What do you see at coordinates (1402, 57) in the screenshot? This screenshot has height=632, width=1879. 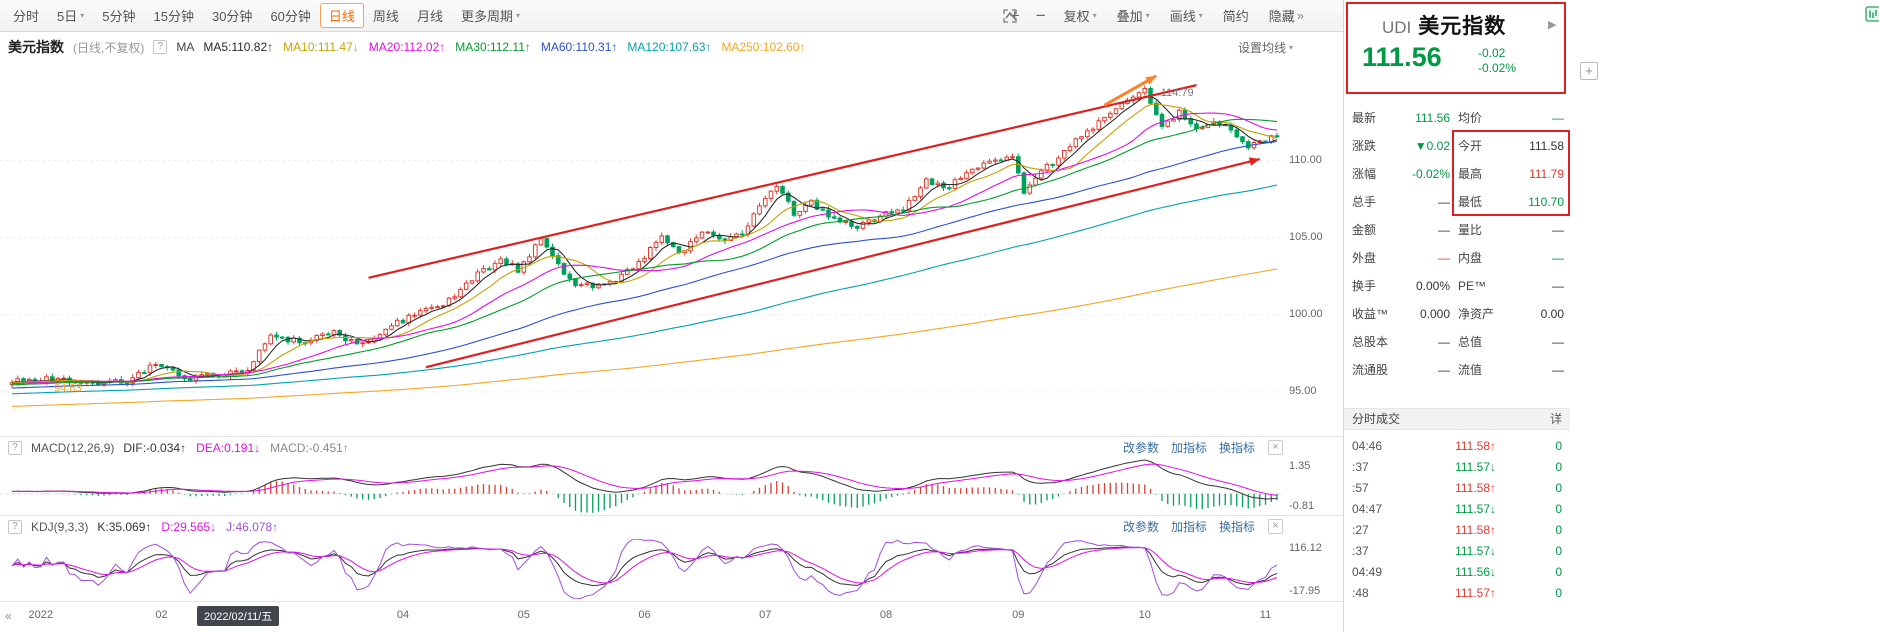 I see `last-price: 111.56` at bounding box center [1402, 57].